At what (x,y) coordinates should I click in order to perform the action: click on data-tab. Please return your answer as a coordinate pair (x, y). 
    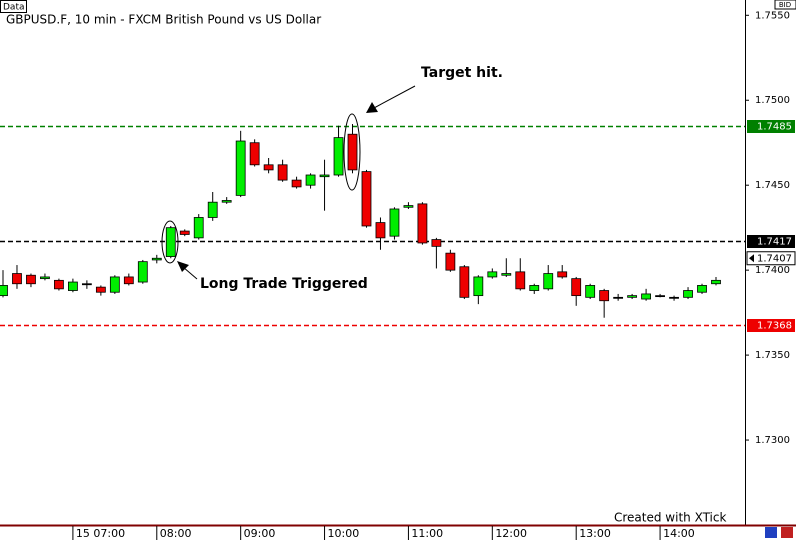
    Looking at the image, I should click on (13, 6).